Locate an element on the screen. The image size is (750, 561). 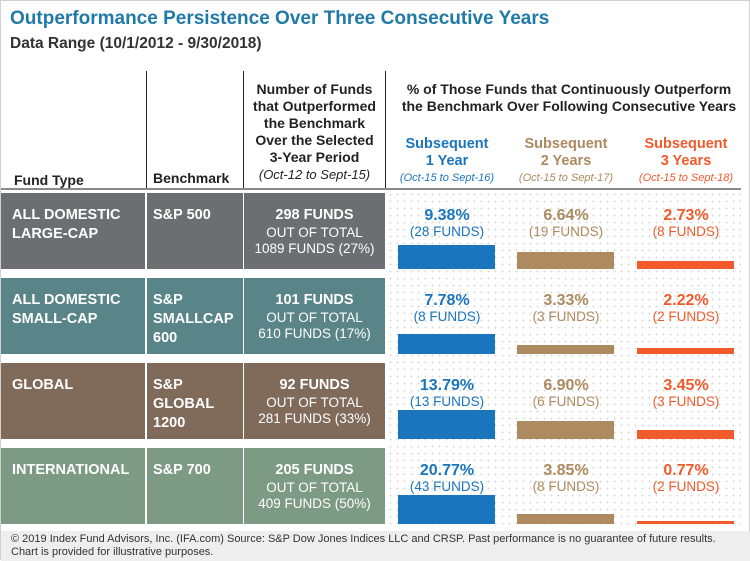
subsequent-range: (Oct-15 to Sept-18) is located at coordinates (686, 178).